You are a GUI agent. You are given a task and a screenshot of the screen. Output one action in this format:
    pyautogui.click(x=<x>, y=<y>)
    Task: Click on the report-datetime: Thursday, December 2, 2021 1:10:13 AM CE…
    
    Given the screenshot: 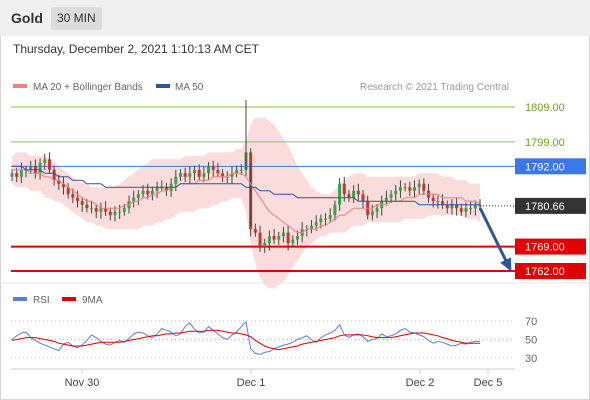 What is the action you would take?
    pyautogui.click(x=136, y=49)
    